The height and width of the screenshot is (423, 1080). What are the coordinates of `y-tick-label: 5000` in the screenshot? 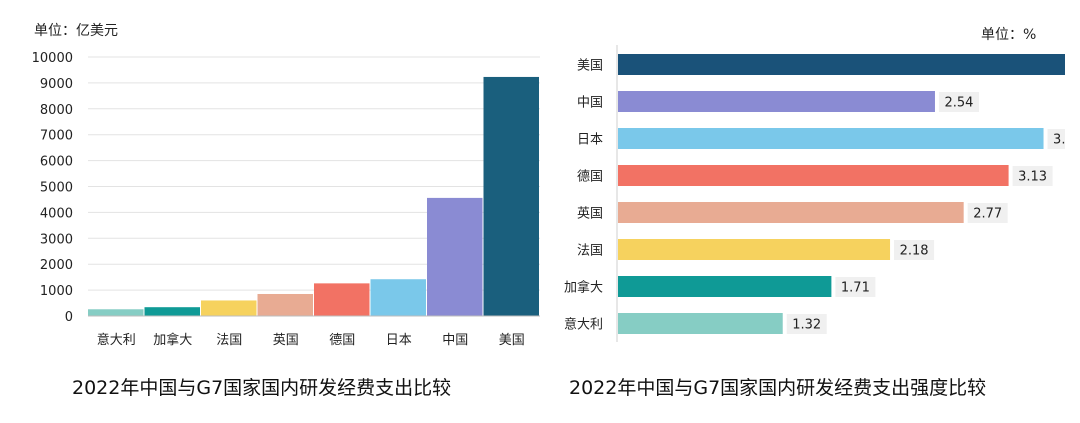 It's located at (56, 188).